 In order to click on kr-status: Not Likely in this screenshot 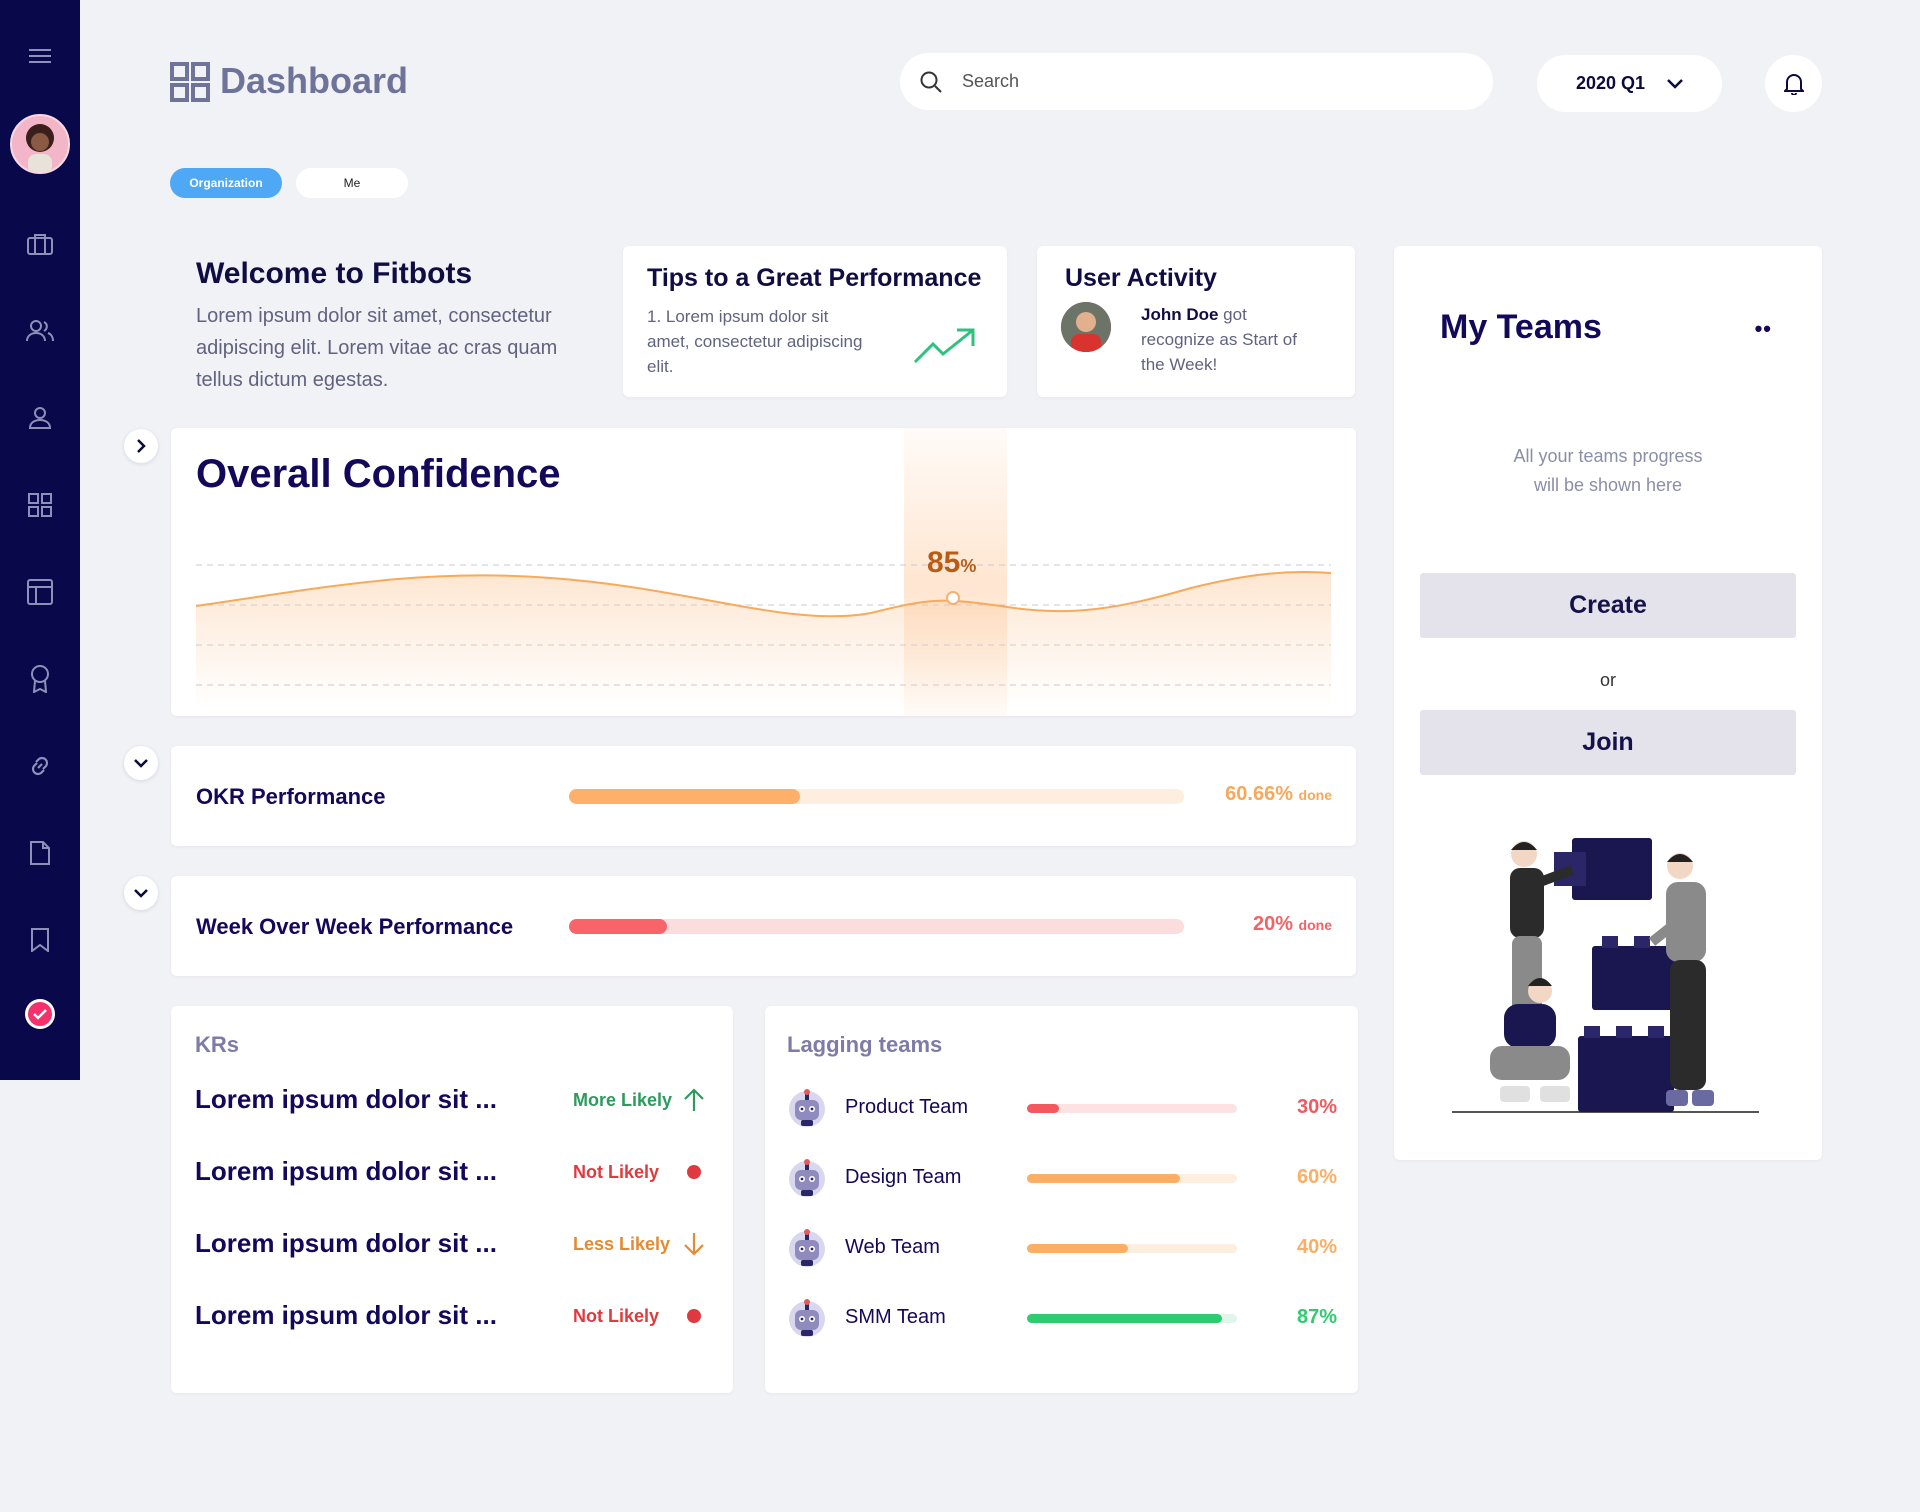, I will do `click(616, 1172)`.